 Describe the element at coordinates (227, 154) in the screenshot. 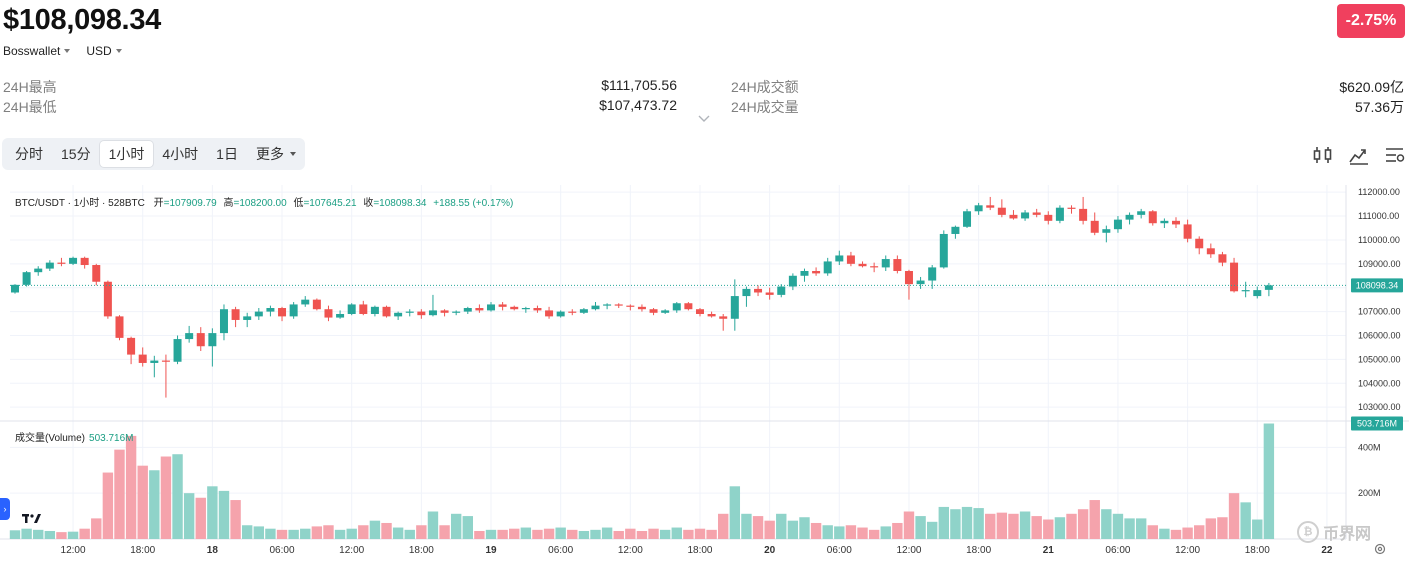

I see `tab-timeframe-1d: 1日` at that location.